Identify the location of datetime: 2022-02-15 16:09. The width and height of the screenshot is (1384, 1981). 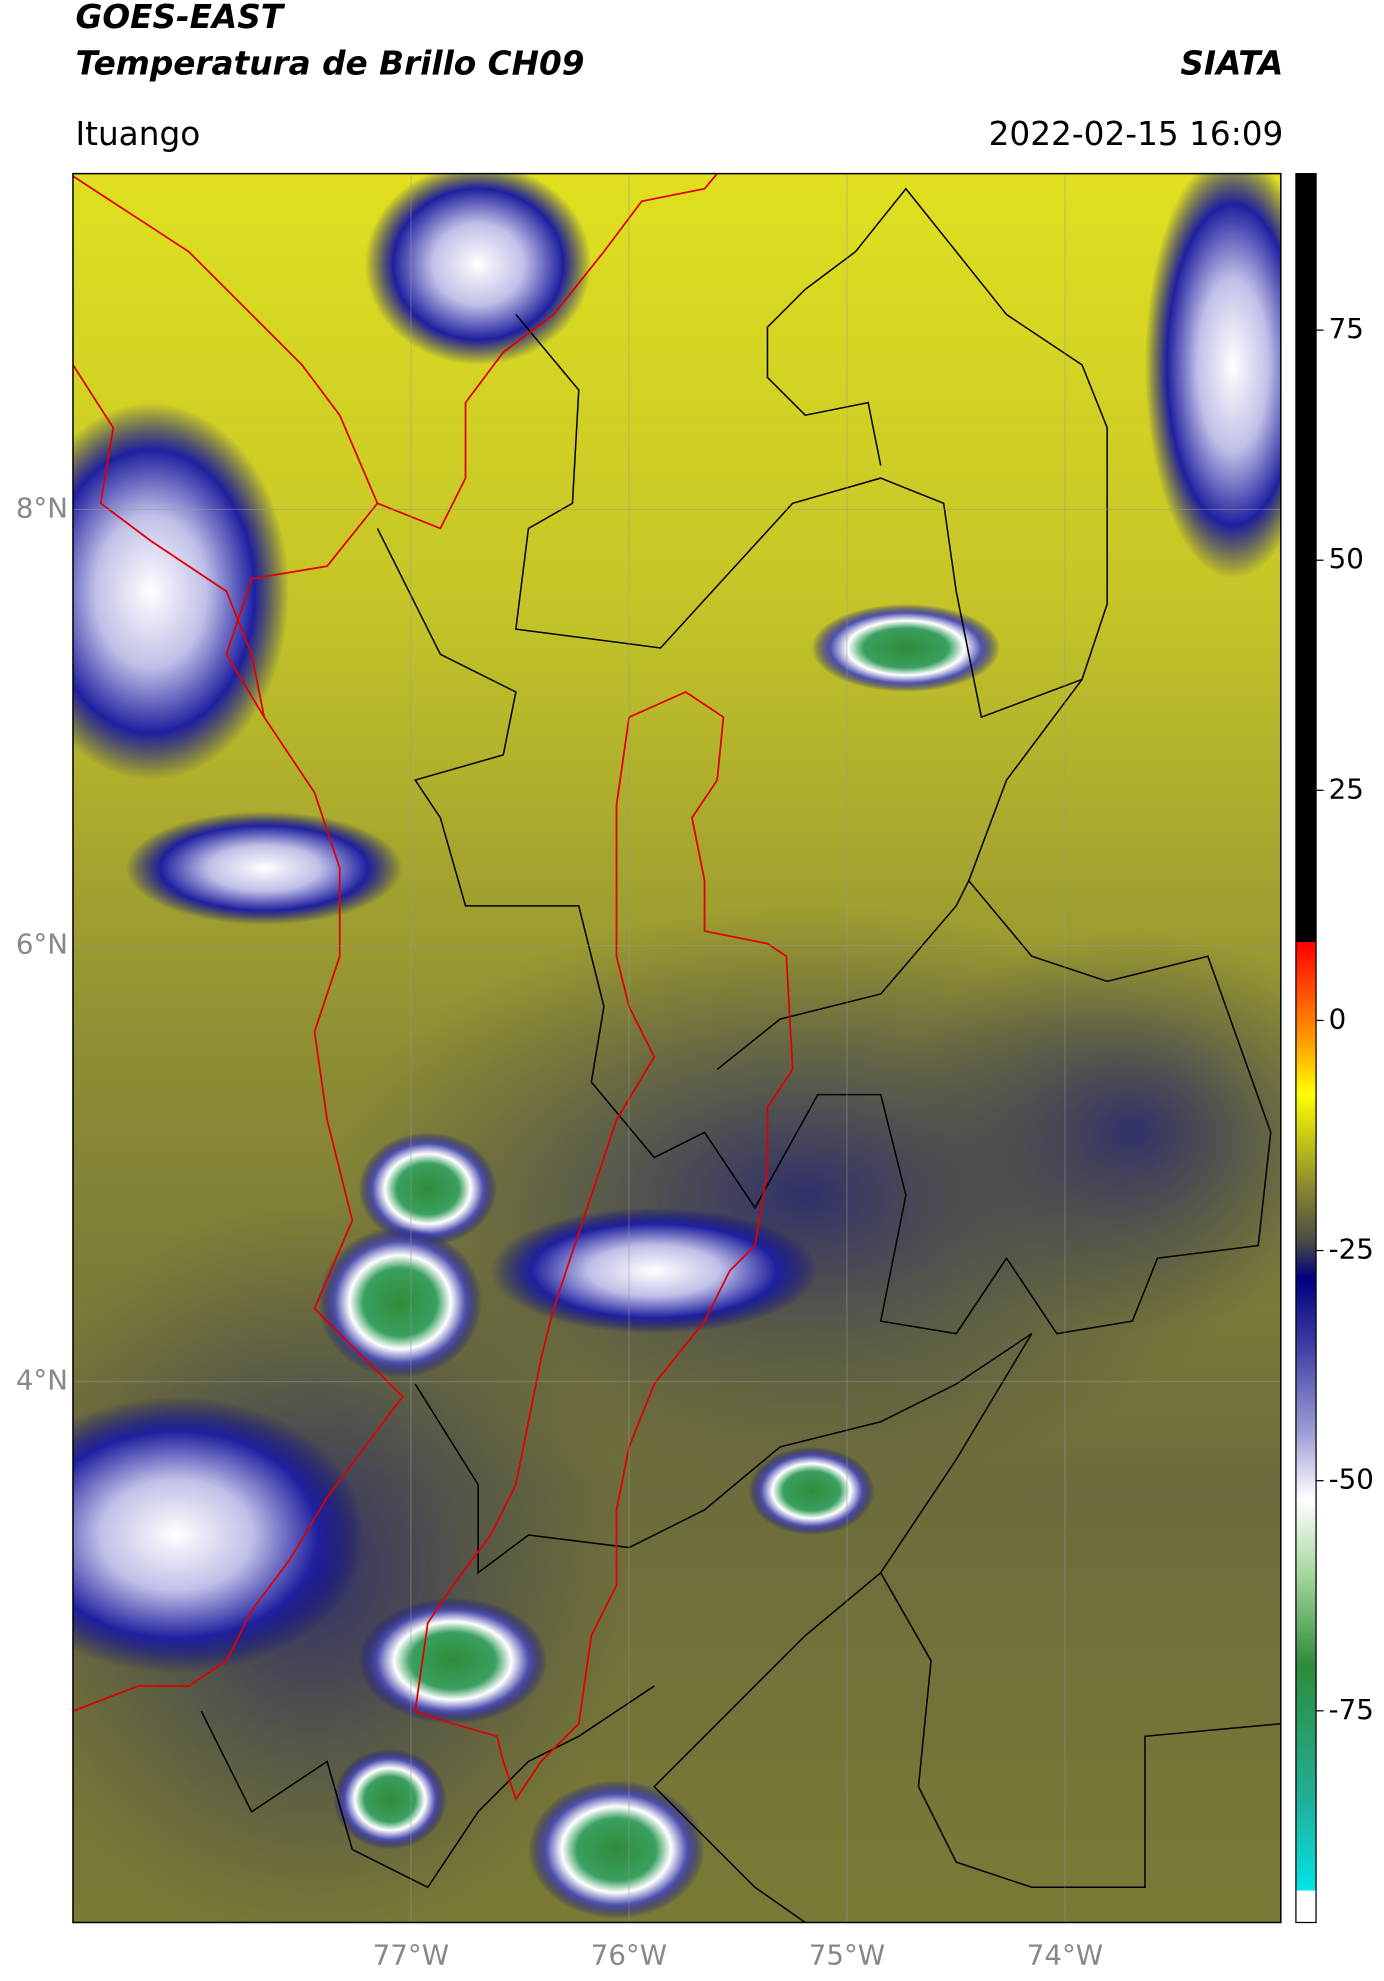
(1136, 134).